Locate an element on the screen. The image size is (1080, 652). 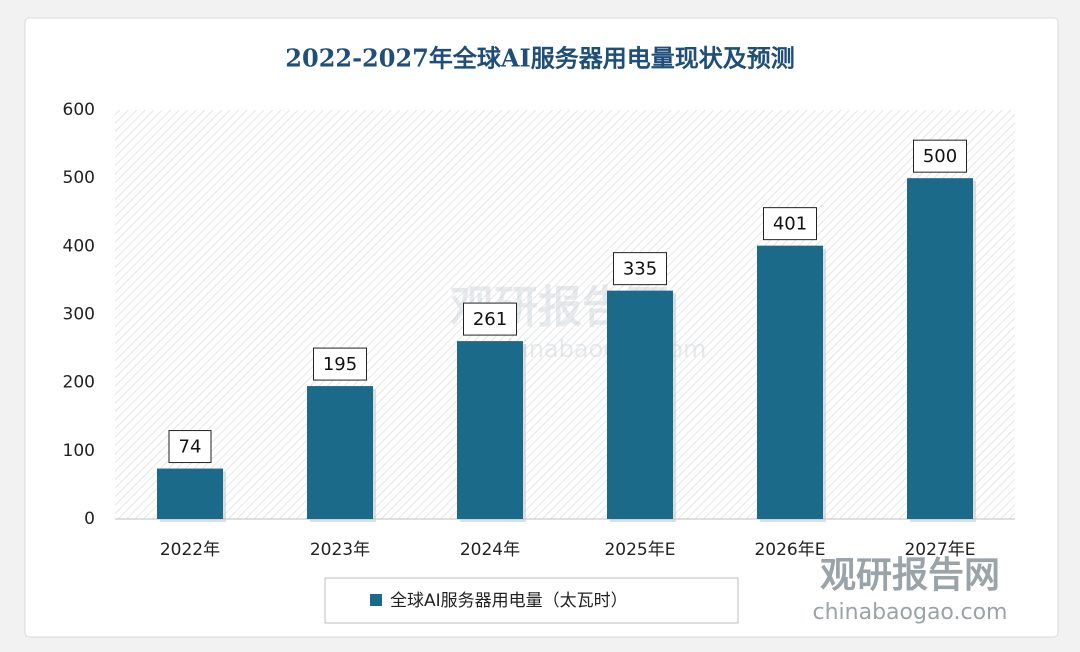
x-tick-label: 2027年E is located at coordinates (939, 550).